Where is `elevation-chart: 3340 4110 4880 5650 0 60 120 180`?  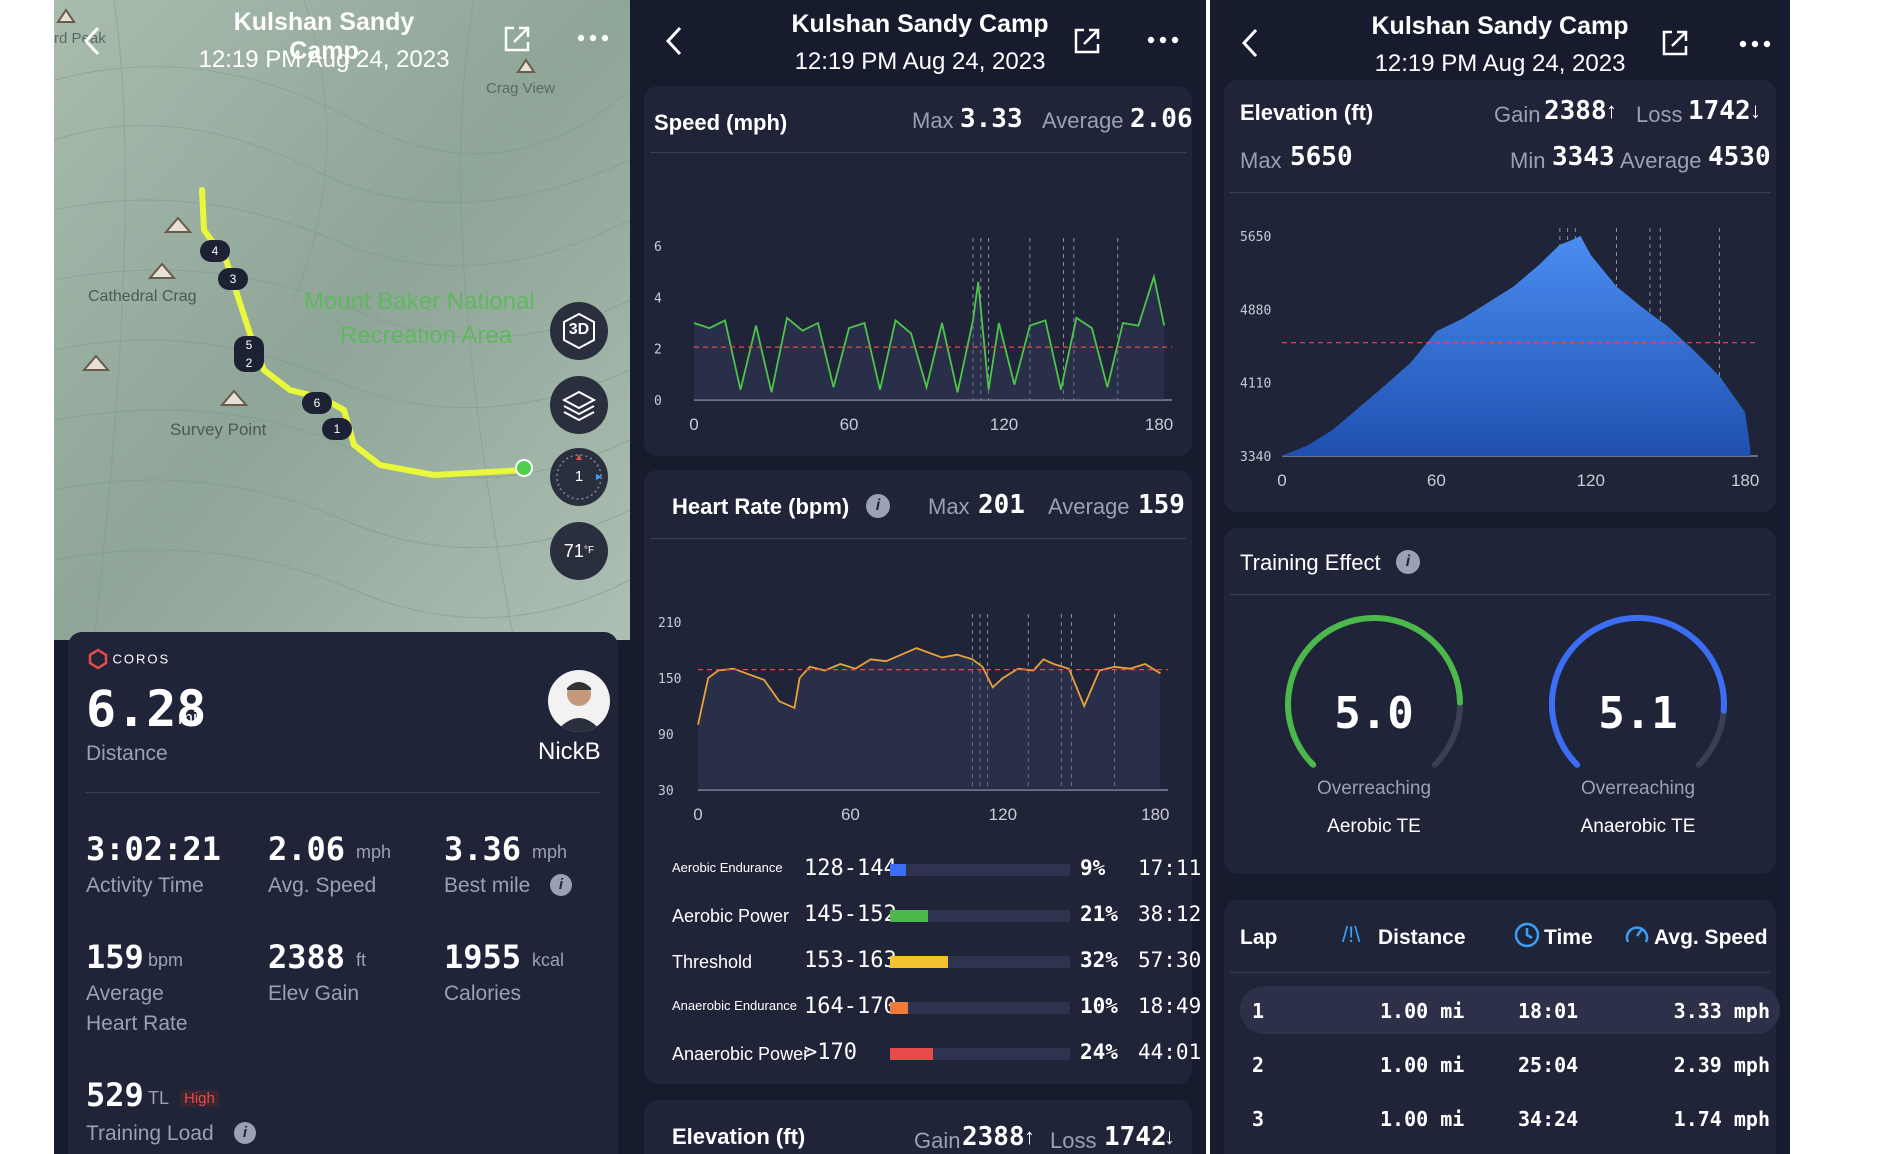 elevation-chart: 3340 4110 4880 5650 0 60 120 180 is located at coordinates (1500, 351).